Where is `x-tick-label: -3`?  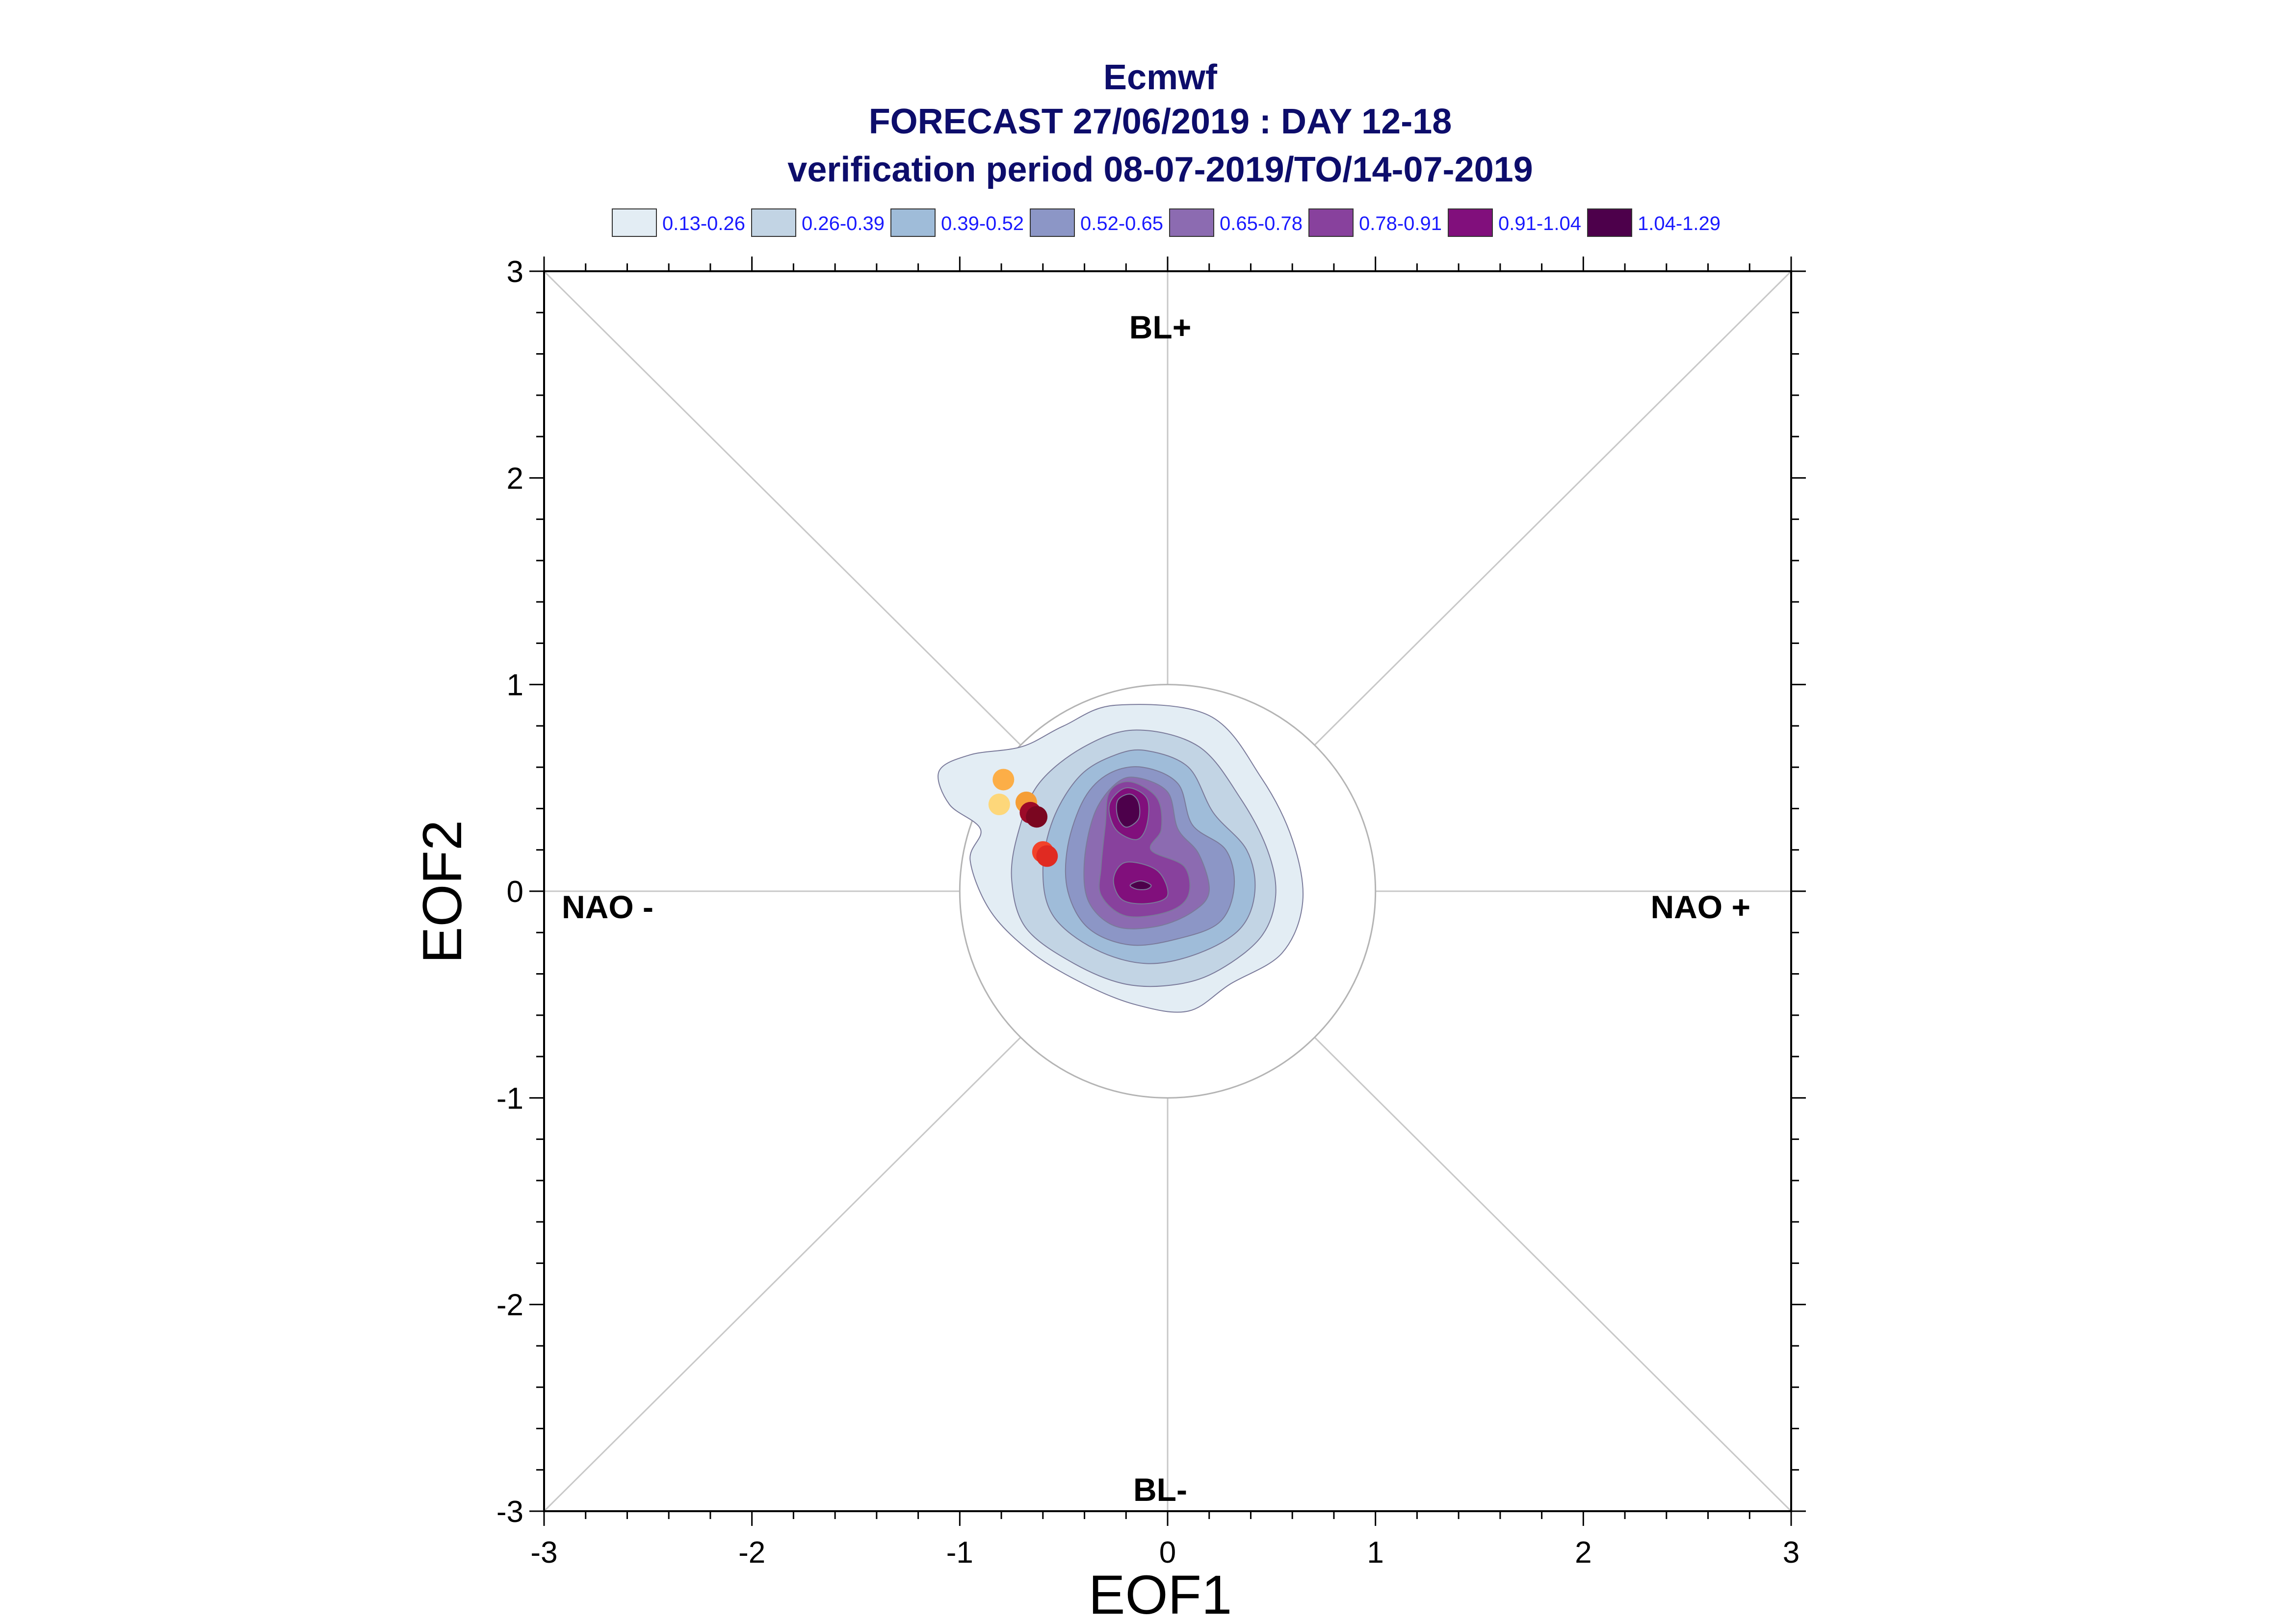
x-tick-label: -3 is located at coordinates (543, 1553).